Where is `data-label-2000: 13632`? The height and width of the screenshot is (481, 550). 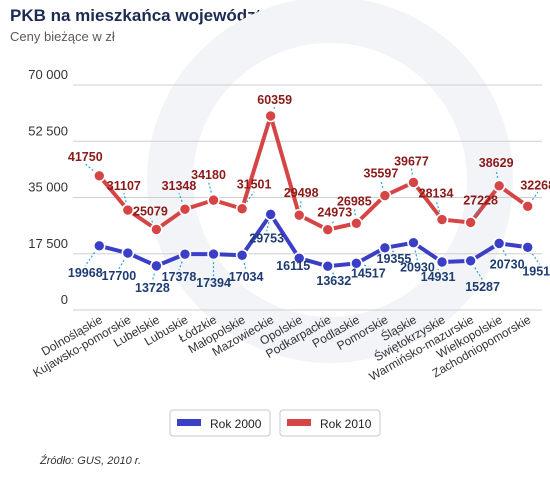
data-label-2000: 13632 is located at coordinates (333, 281).